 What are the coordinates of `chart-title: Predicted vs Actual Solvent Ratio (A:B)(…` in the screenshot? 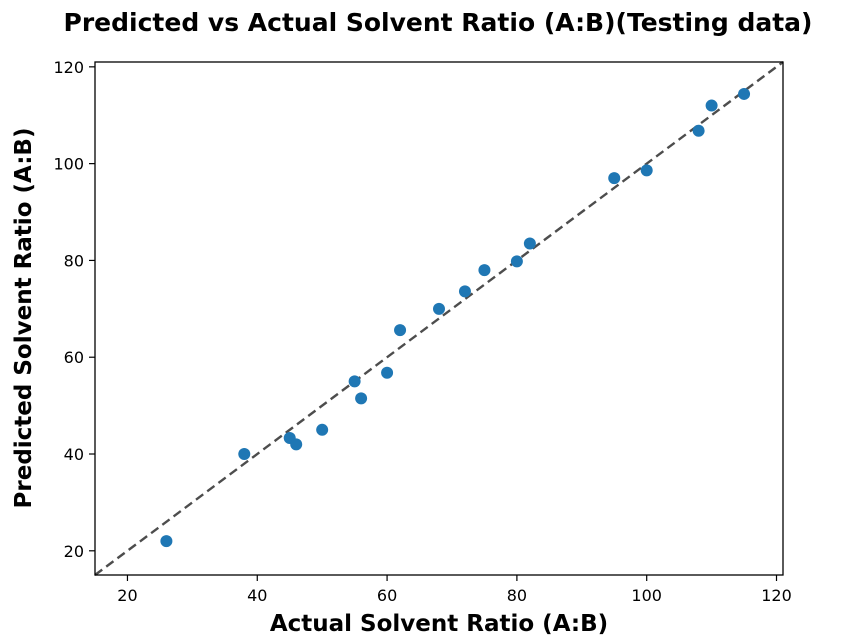 It's located at (438, 22).